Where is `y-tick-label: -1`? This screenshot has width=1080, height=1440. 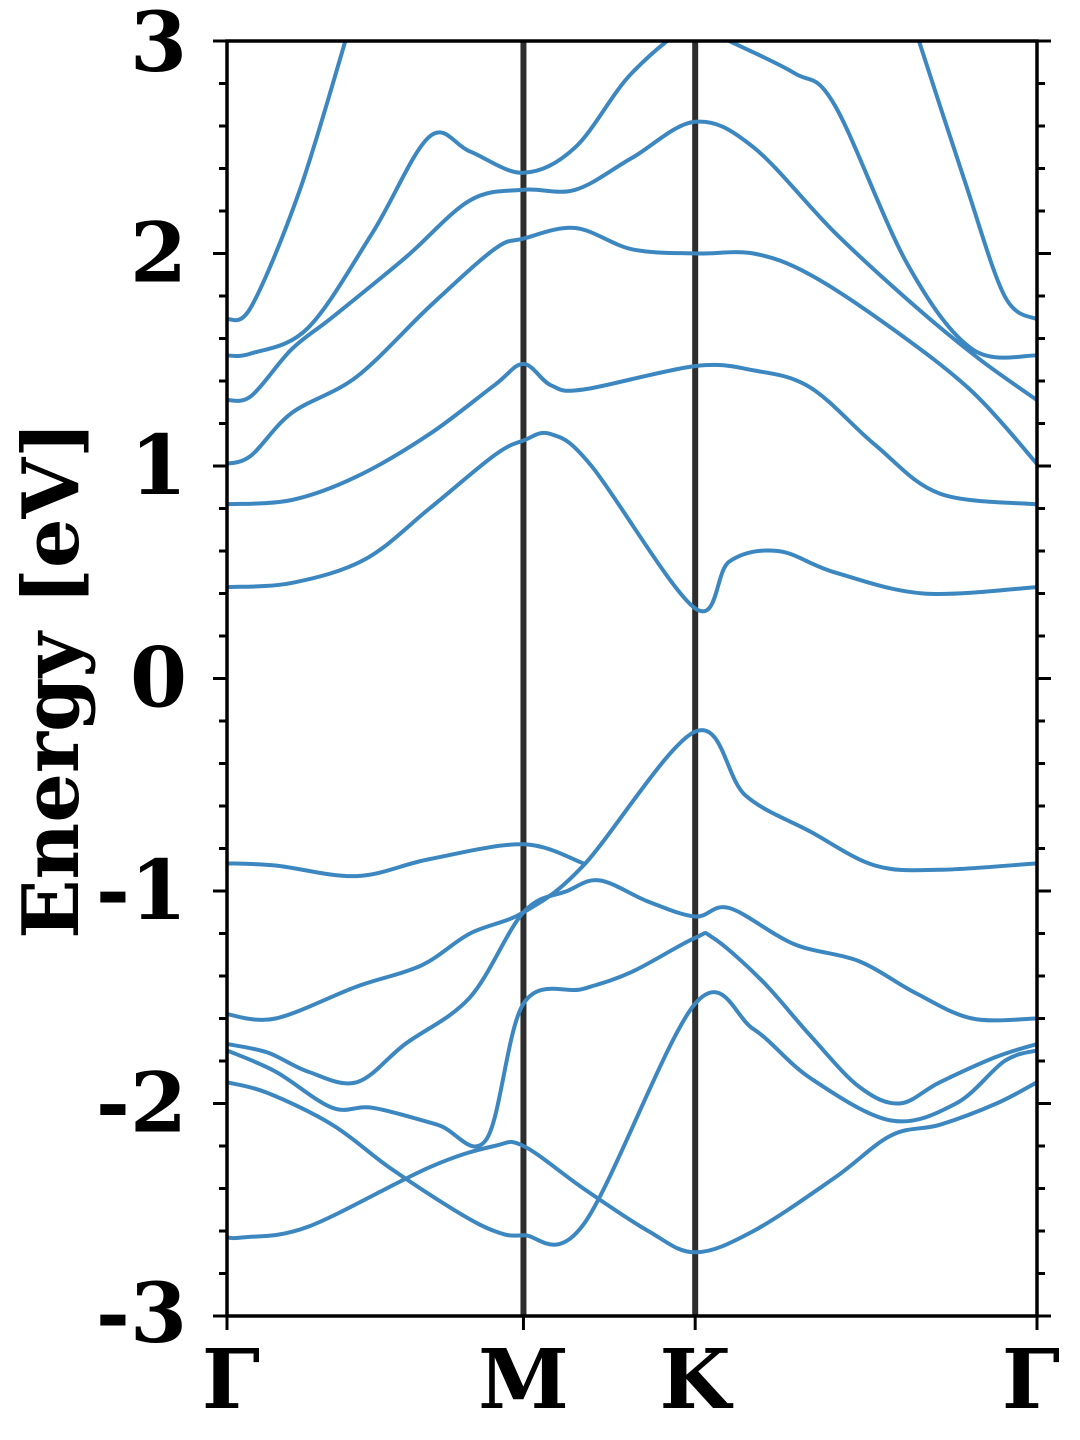
y-tick-label: -1 is located at coordinates (141, 891).